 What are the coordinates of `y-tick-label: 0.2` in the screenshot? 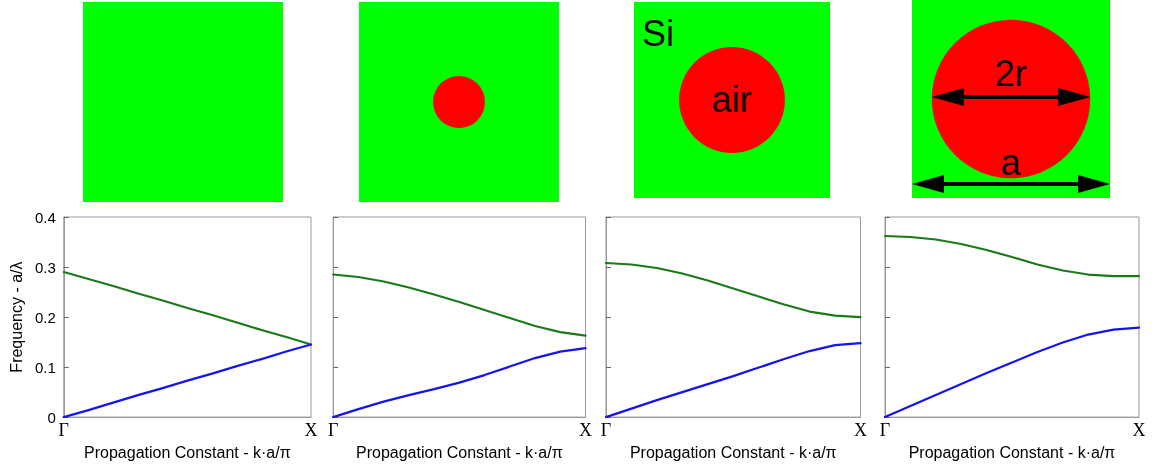 It's located at (45, 317).